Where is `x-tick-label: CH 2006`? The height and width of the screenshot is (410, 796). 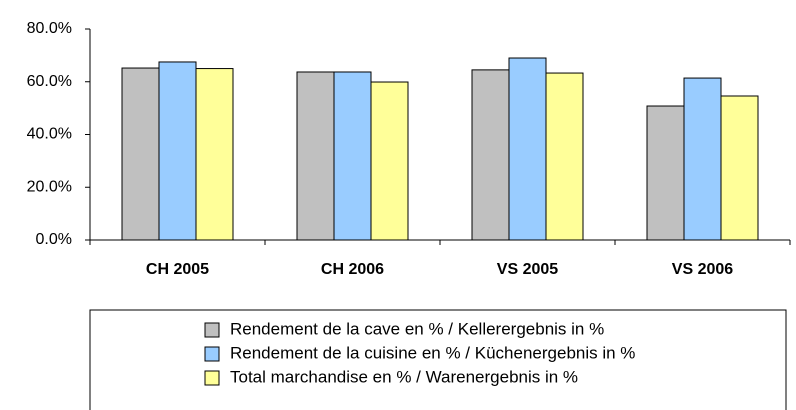
x-tick-label: CH 2006 is located at coordinates (352, 269).